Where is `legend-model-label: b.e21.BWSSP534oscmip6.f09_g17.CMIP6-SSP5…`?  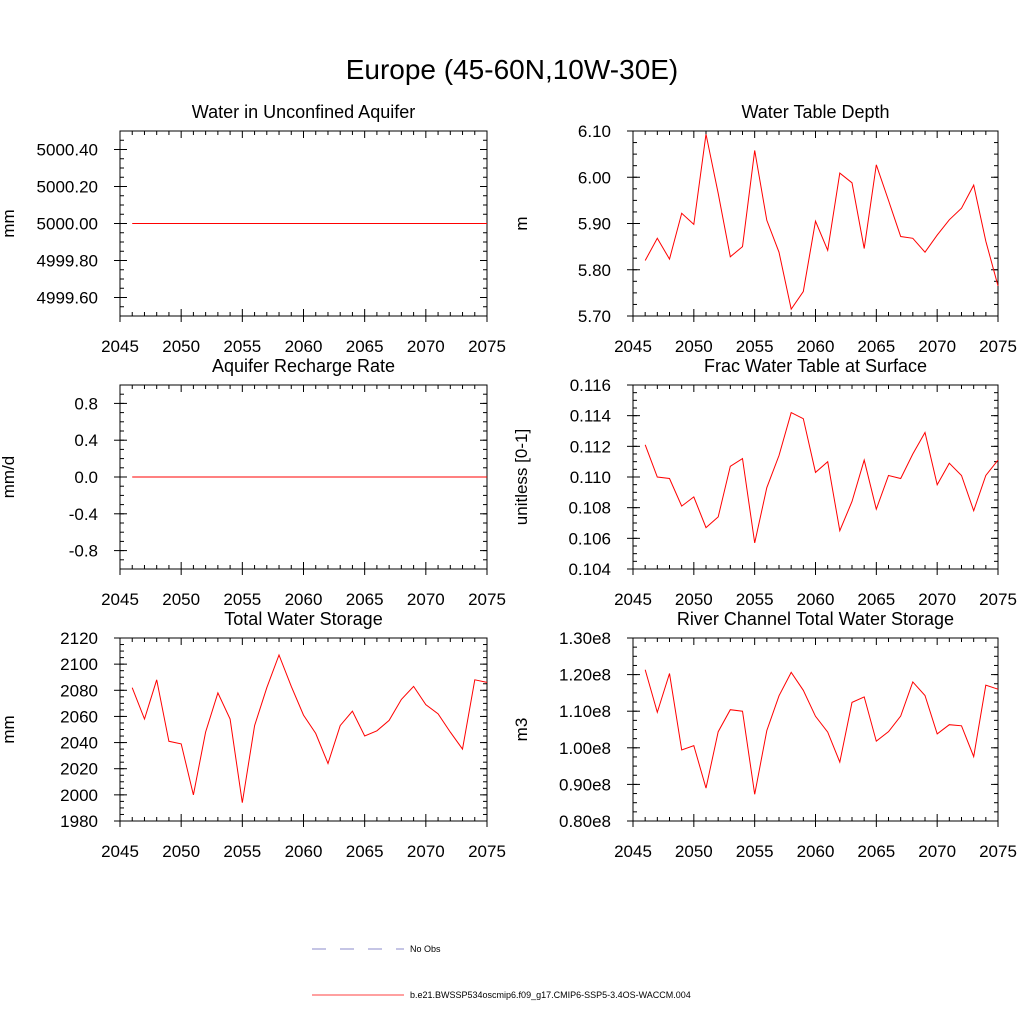 legend-model-label: b.e21.BWSSP534oscmip6.f09_g17.CMIP6-SSP5… is located at coordinates (550, 995).